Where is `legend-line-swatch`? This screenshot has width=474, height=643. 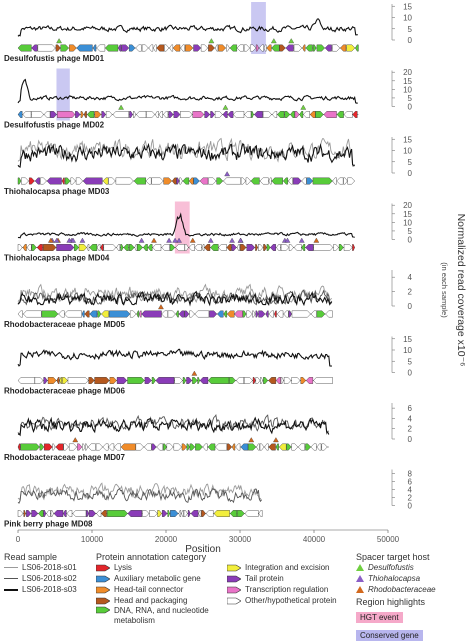 legend-line-swatch is located at coordinates (11, 589).